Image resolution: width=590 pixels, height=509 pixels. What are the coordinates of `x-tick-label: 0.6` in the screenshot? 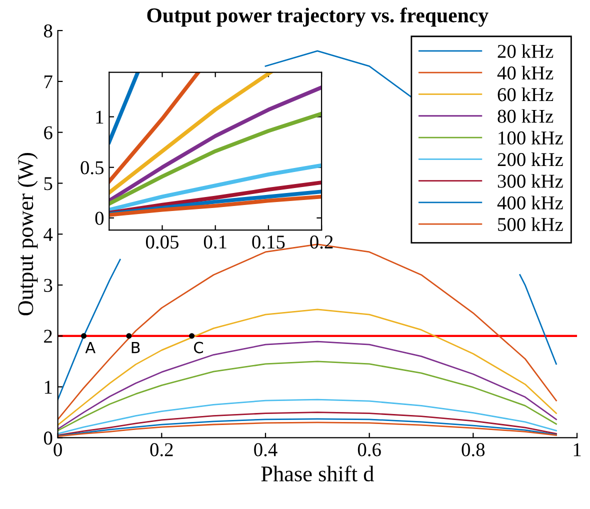 It's located at (369, 449).